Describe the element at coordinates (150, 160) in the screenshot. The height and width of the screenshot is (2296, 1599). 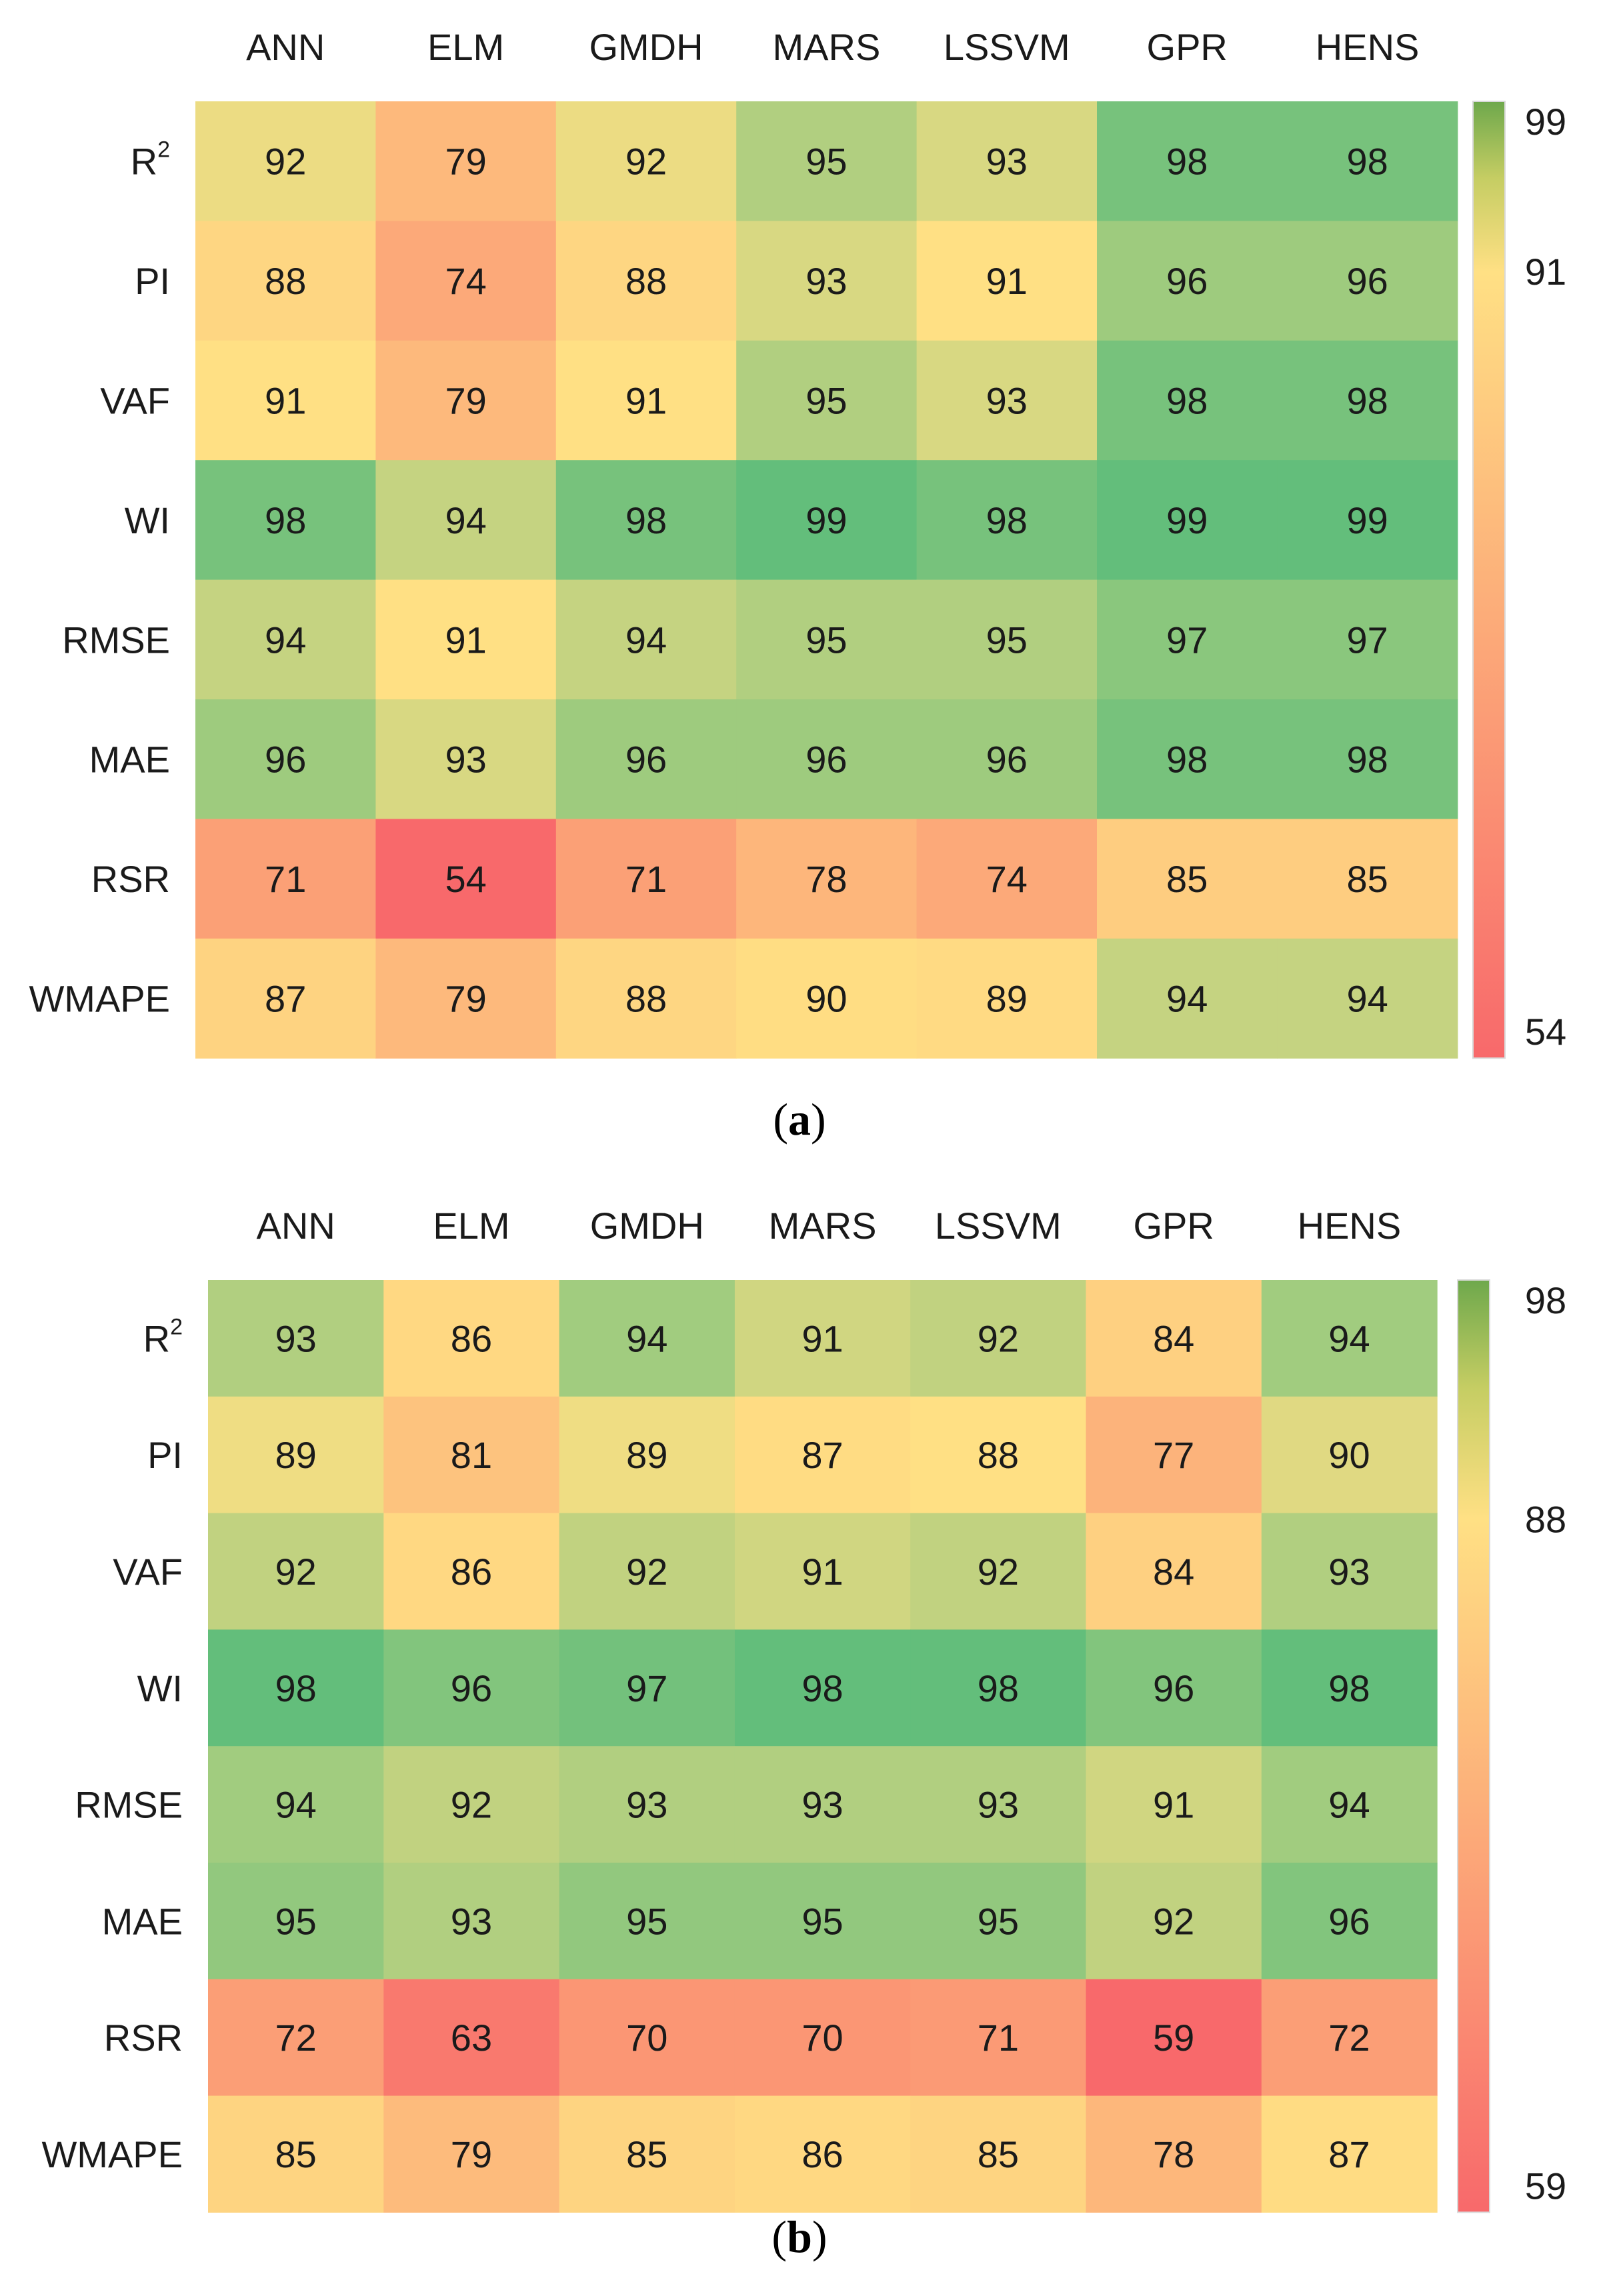
I see `row-label: R2` at that location.